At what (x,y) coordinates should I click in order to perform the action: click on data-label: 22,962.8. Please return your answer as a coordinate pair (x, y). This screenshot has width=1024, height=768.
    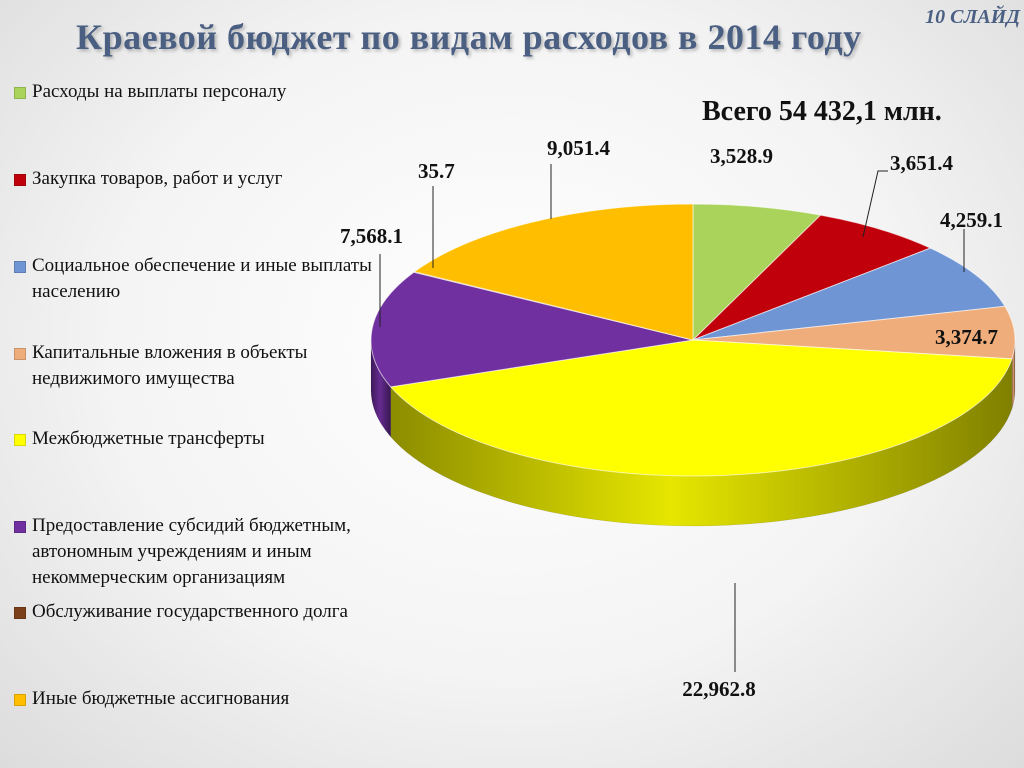
    Looking at the image, I should click on (719, 689).